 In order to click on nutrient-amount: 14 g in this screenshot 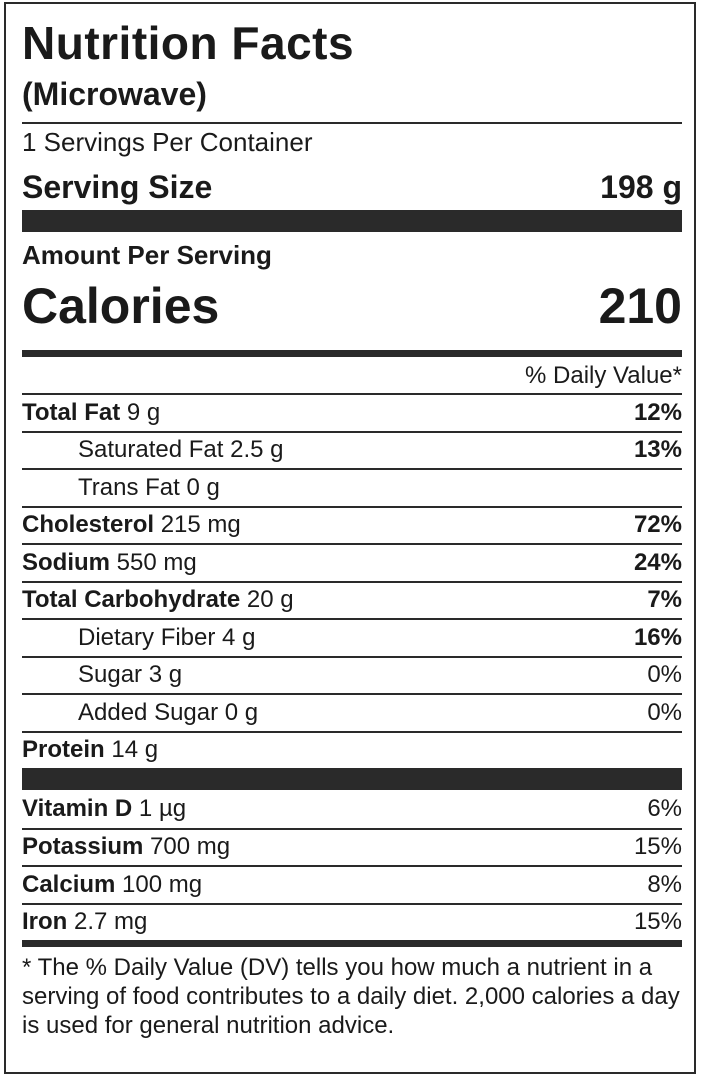, I will do `click(135, 750)`.